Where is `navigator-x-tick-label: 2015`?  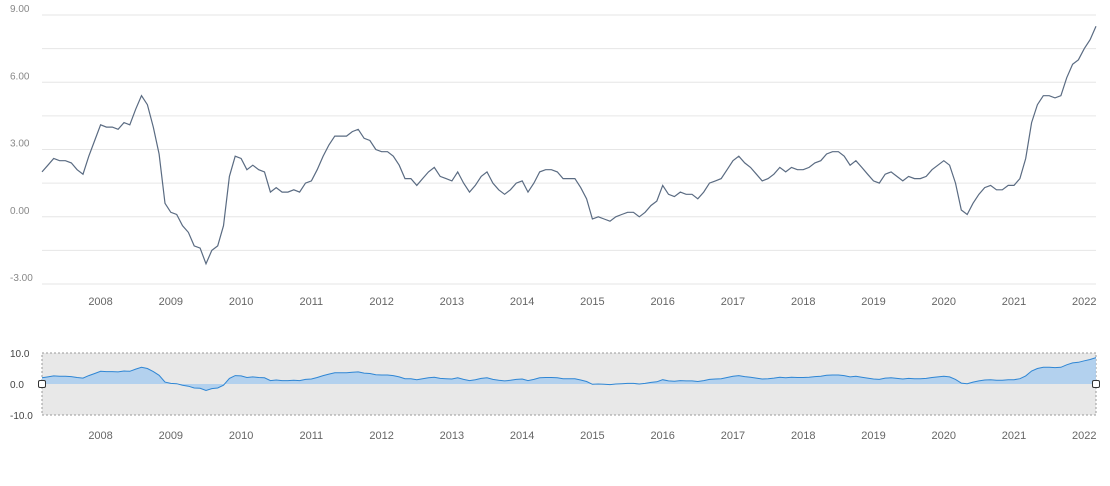
navigator-x-tick-label: 2015 is located at coordinates (592, 436).